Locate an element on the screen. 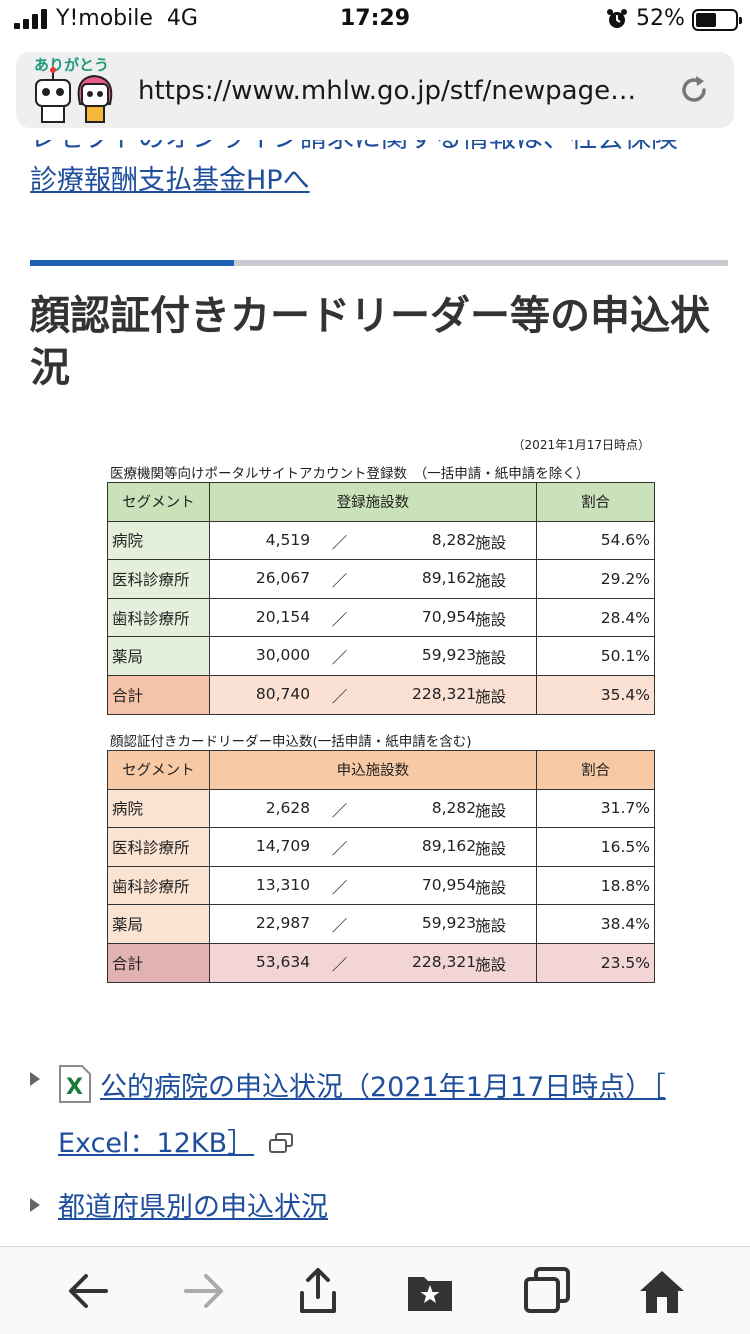  count-value: 13,310 is located at coordinates (283, 884).